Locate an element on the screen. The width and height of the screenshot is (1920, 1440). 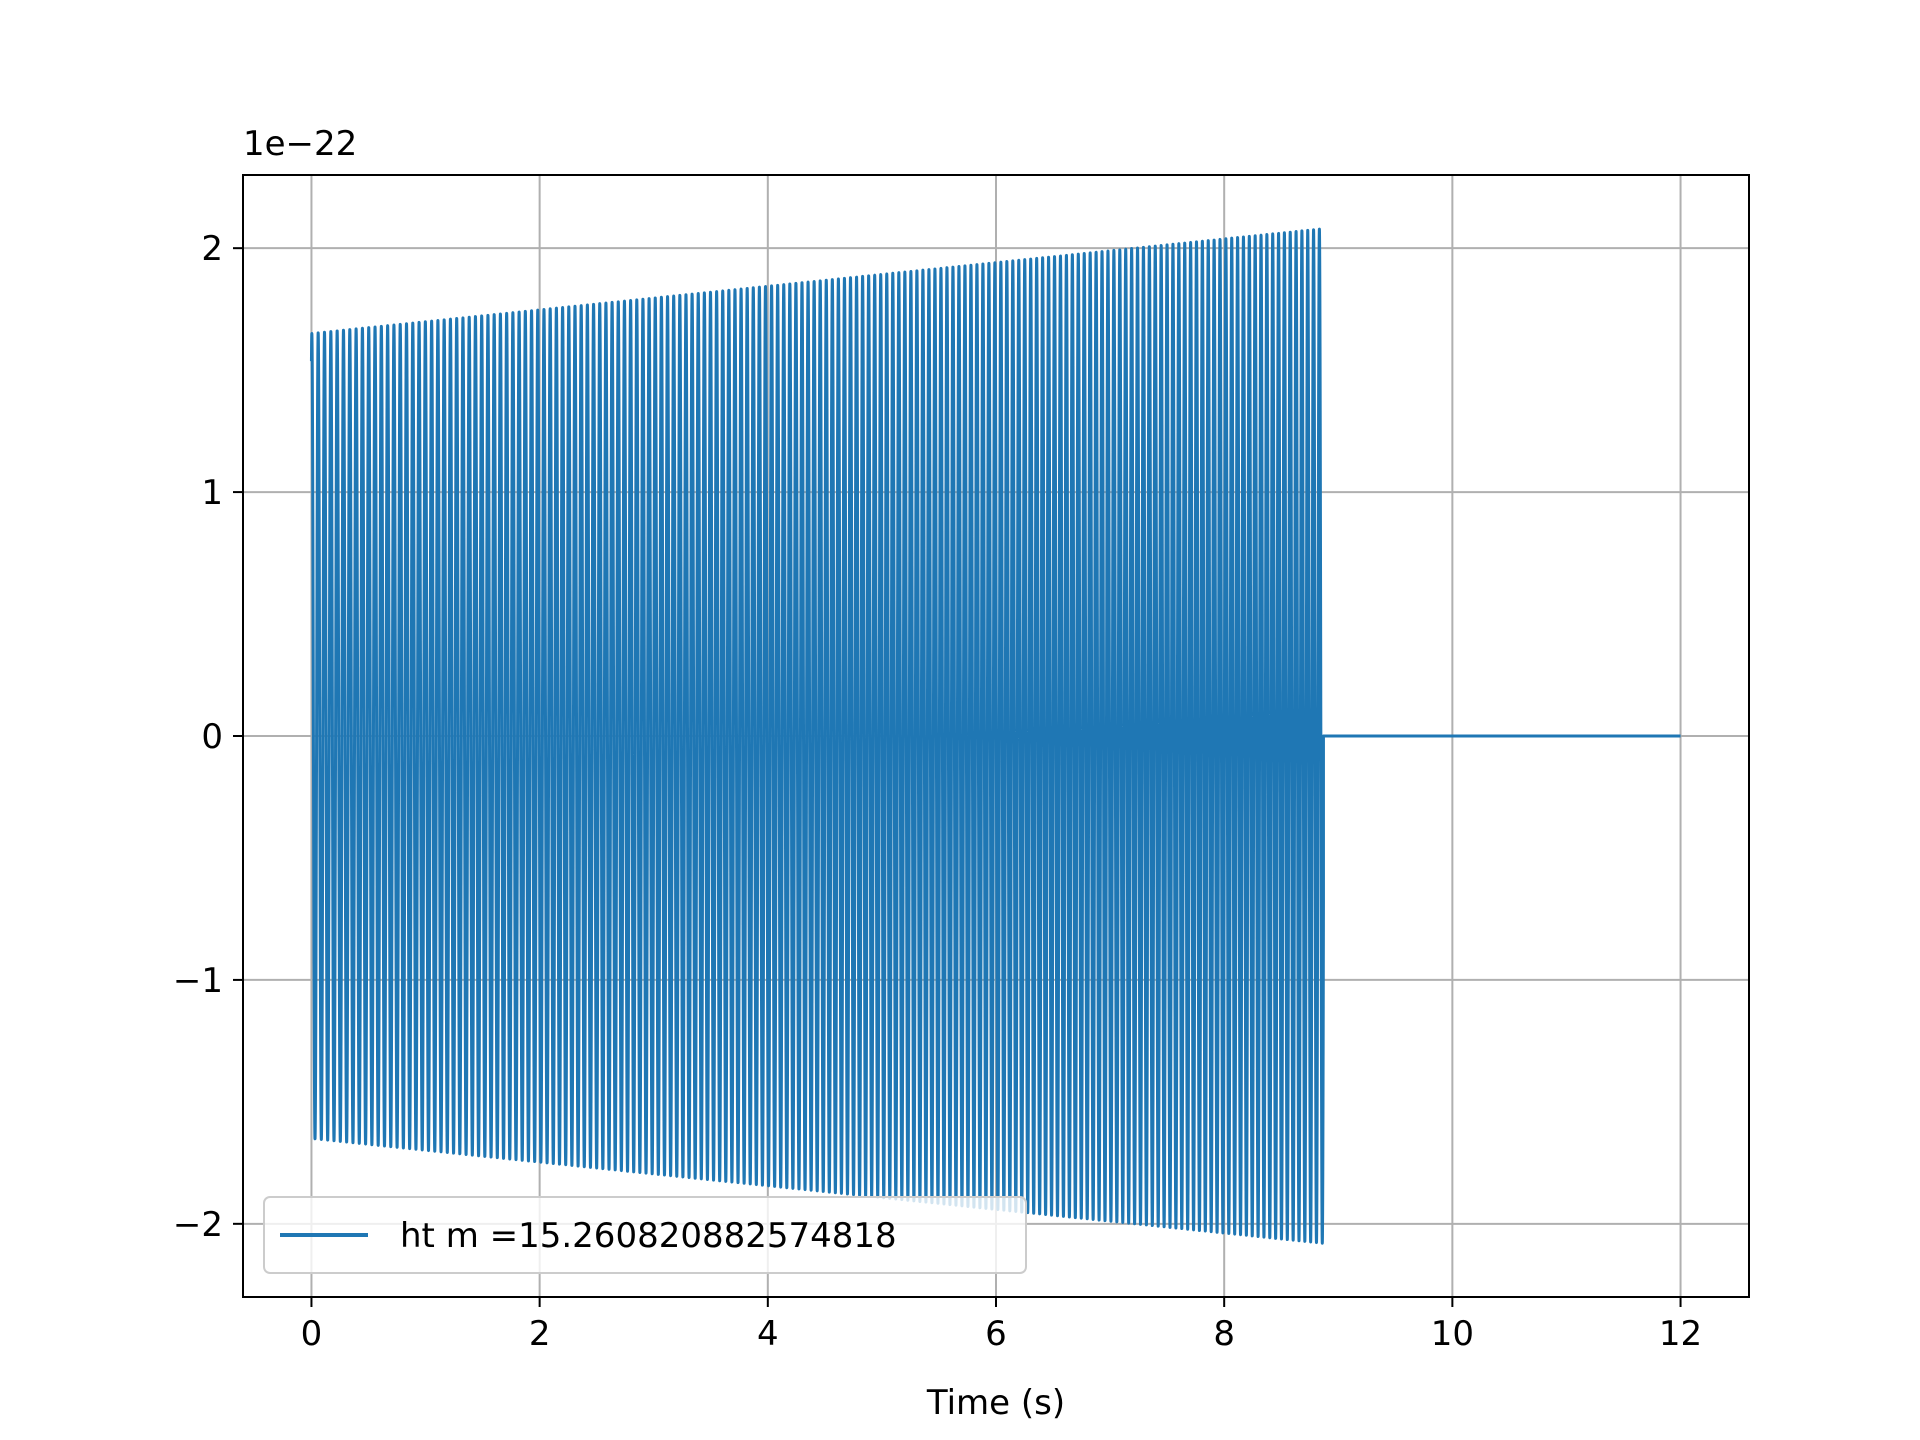
legend-entry-label: ht m =15.260820882574818 is located at coordinates (648, 1236).